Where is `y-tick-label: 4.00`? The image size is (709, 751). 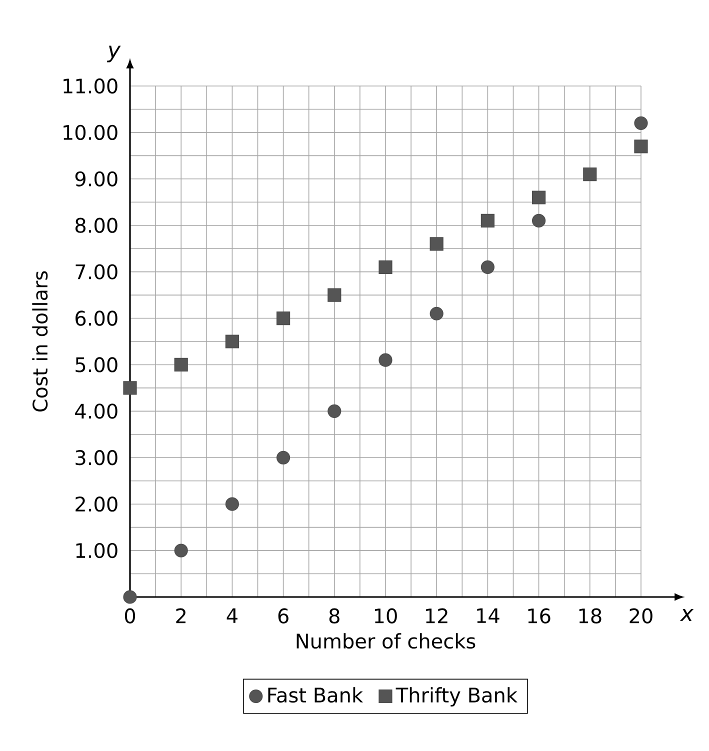
y-tick-label: 4.00 is located at coordinates (96, 411).